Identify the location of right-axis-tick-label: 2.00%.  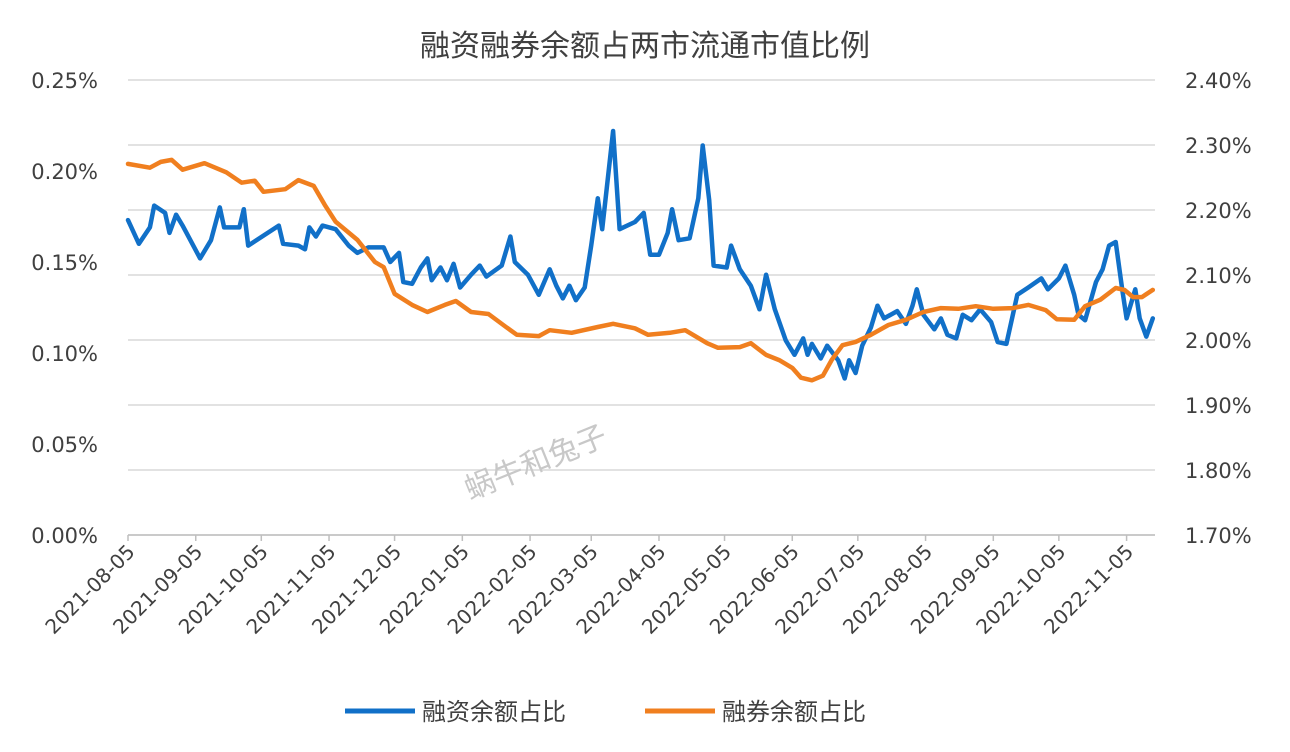
(1218, 341).